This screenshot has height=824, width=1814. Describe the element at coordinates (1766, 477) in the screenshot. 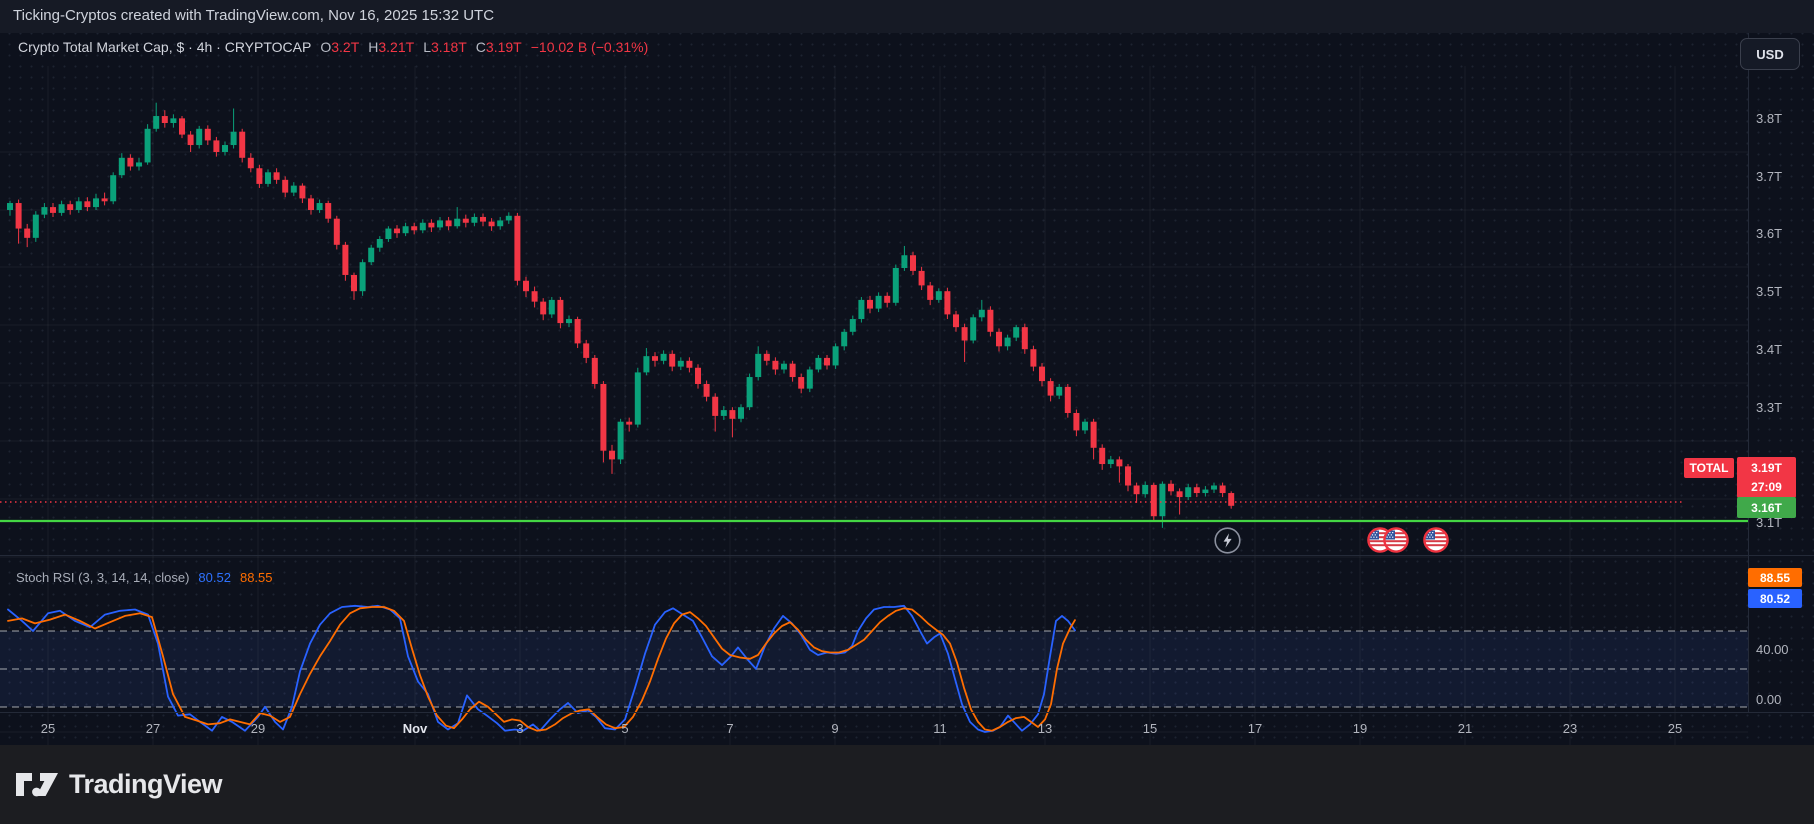

I see `last-price-badge: 3.19T 27:09` at that location.